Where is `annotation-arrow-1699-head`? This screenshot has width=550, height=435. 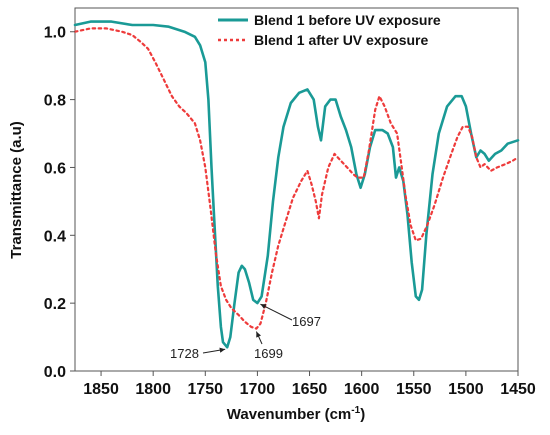
annotation-arrow-1699-head is located at coordinates (259, 334).